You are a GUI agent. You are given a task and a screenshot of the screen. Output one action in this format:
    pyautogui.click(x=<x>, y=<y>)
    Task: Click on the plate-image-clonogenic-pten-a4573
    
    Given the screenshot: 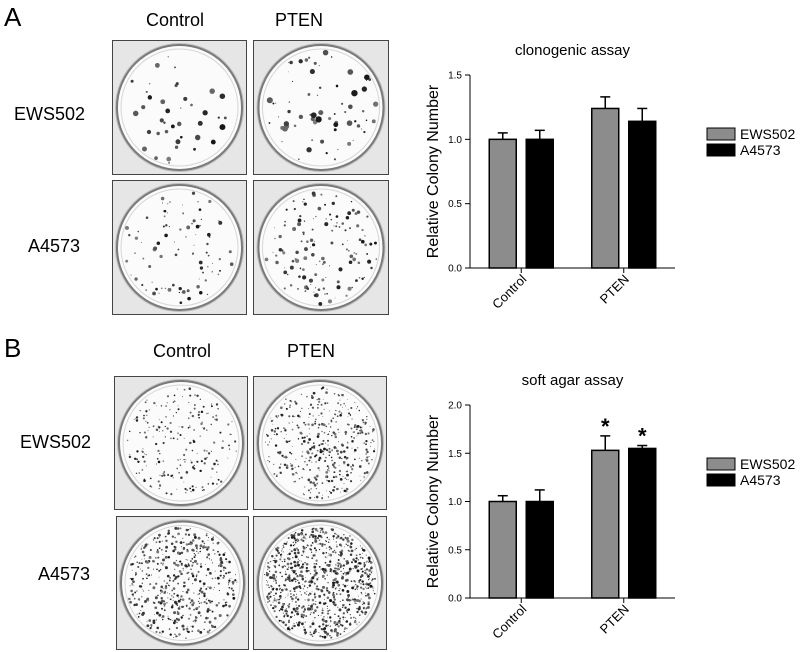 What is the action you would take?
    pyautogui.click(x=321, y=247)
    